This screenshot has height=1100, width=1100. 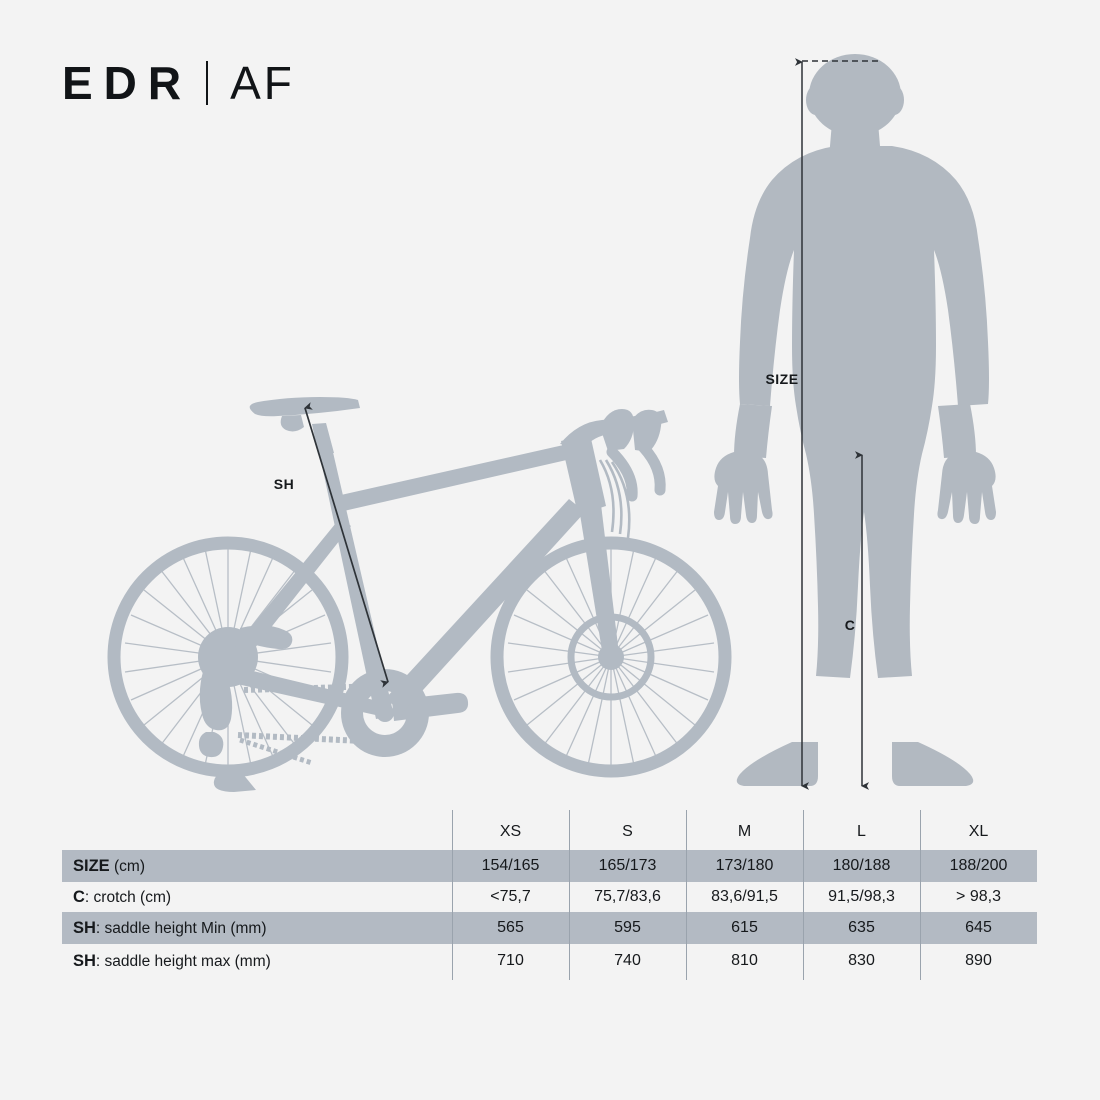 What do you see at coordinates (510, 896) in the screenshot?
I see `cell-crotch-xs: <75,7` at bounding box center [510, 896].